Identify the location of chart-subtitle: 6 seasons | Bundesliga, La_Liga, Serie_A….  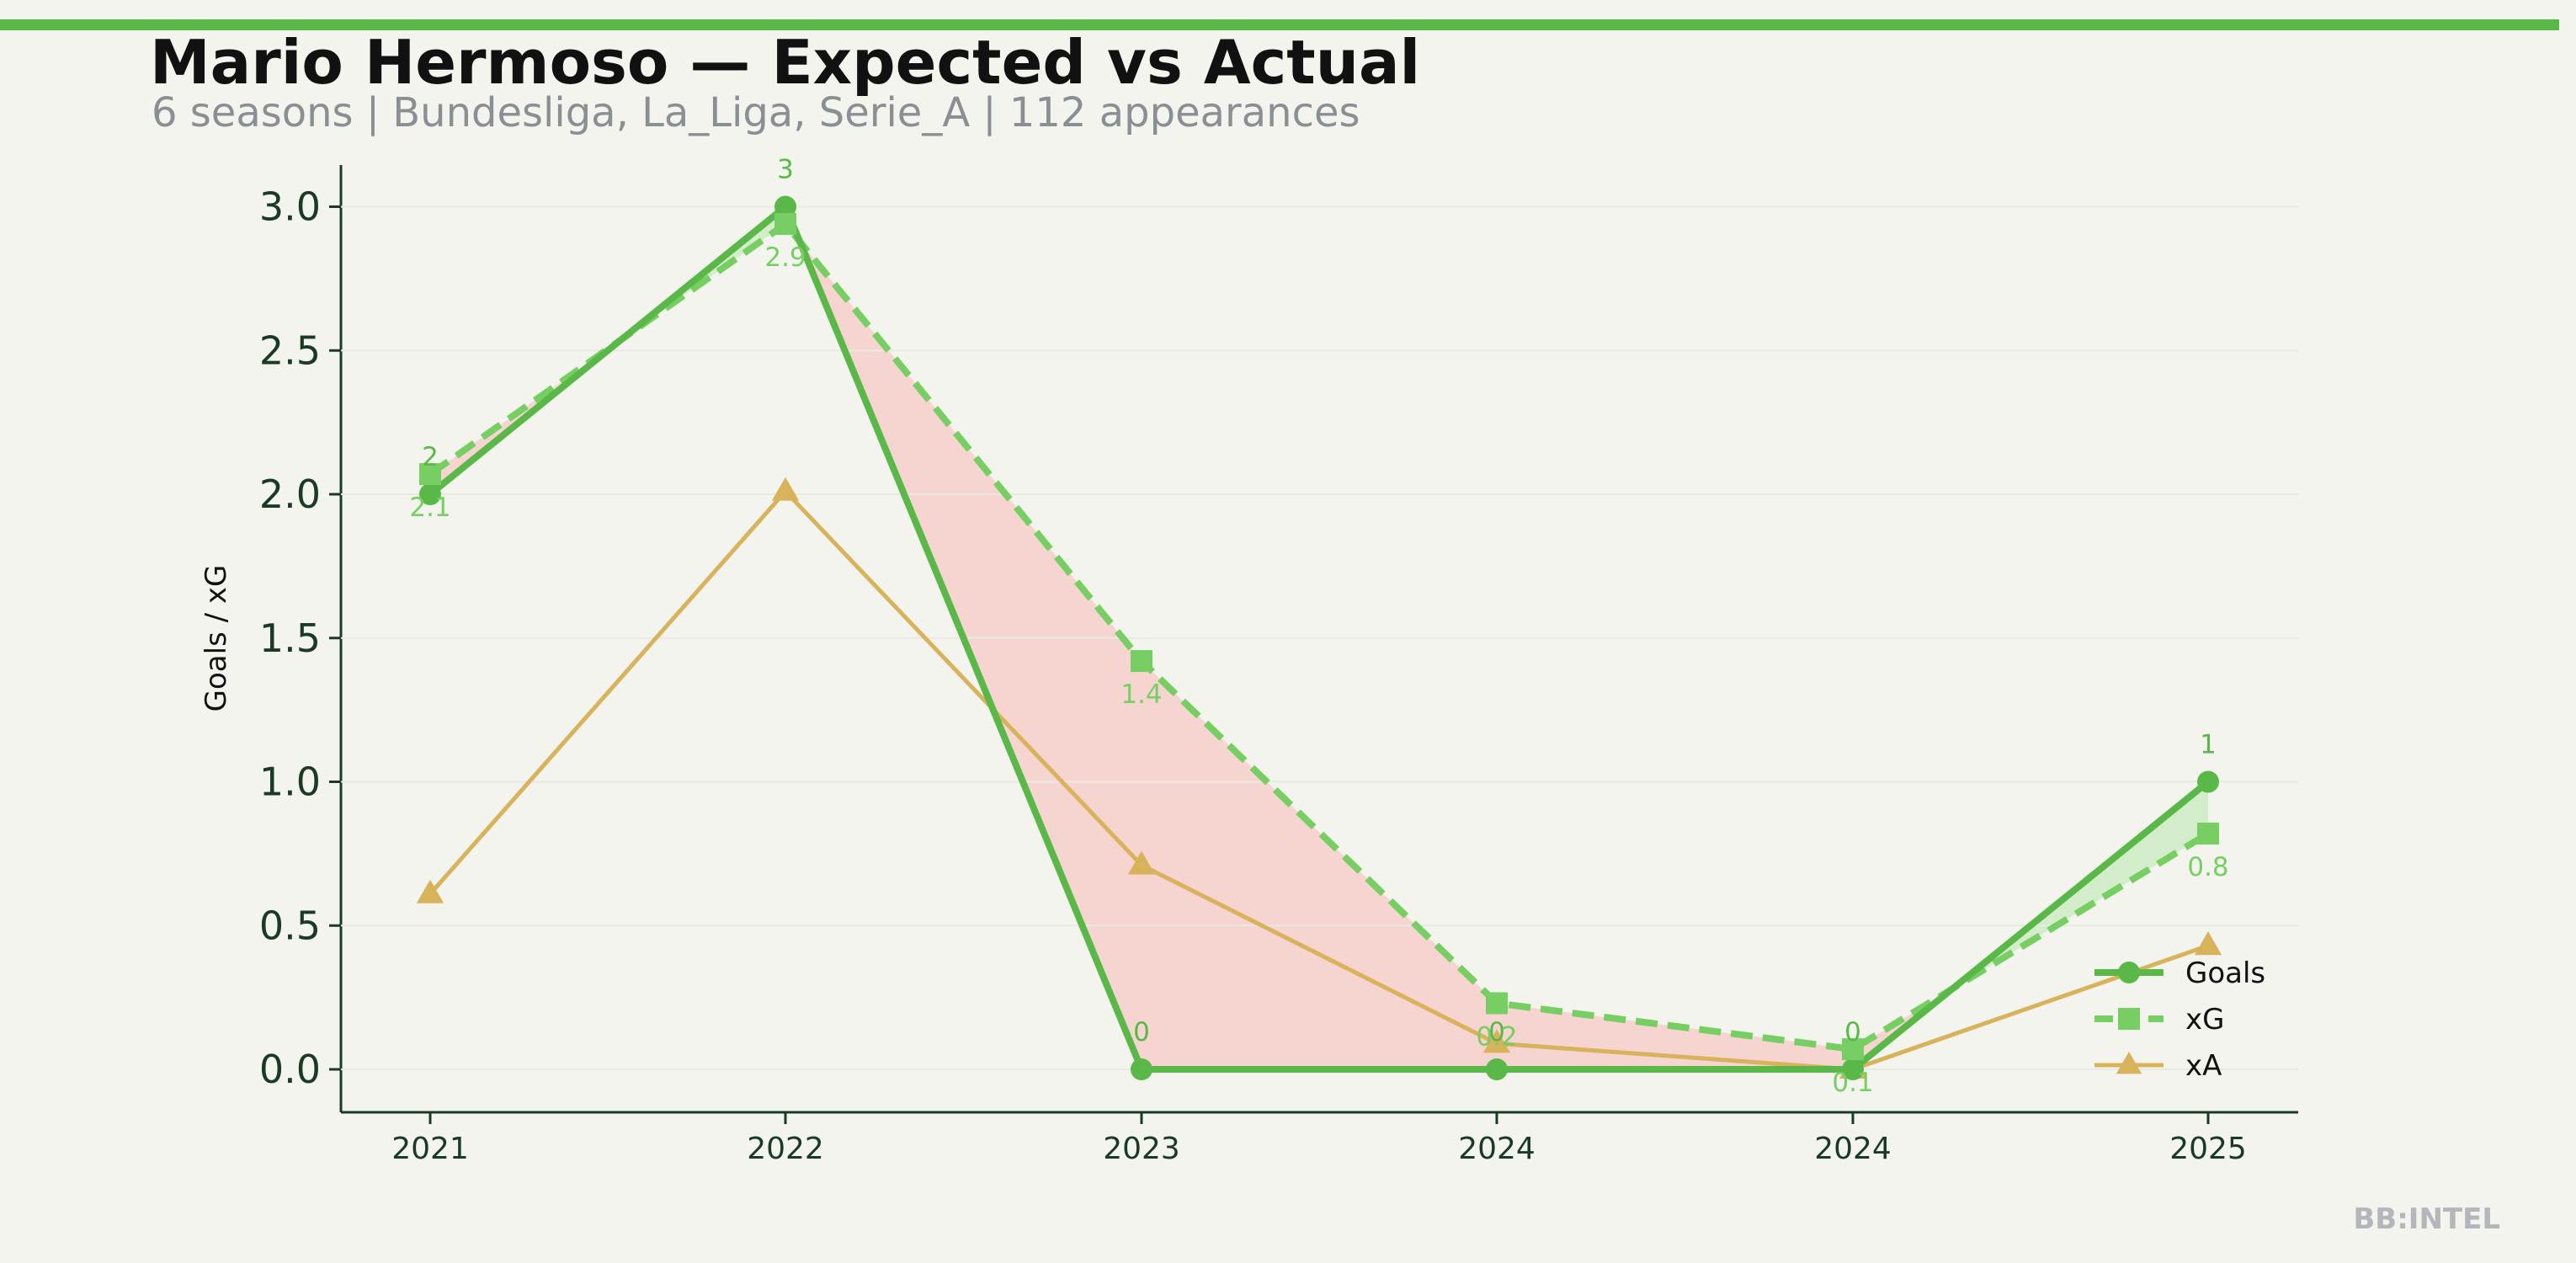
(756, 112).